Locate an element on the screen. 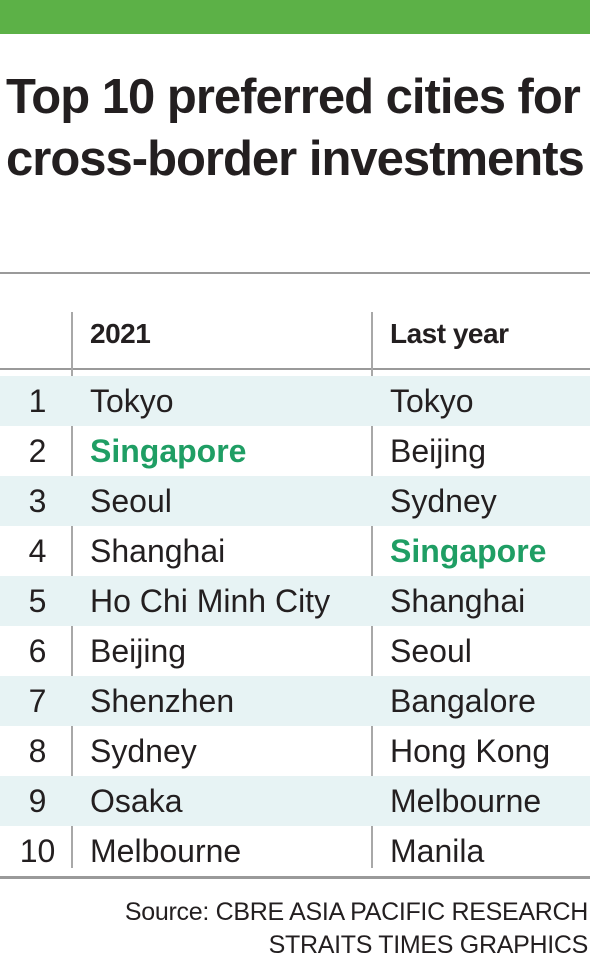 Image resolution: width=590 pixels, height=968 pixels. rank-cell: 8 is located at coordinates (37, 751).